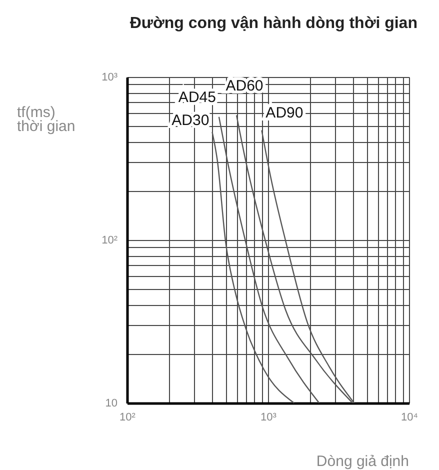 The image size is (439, 470). I want to click on y-tick-label: 10, so click(111, 404).